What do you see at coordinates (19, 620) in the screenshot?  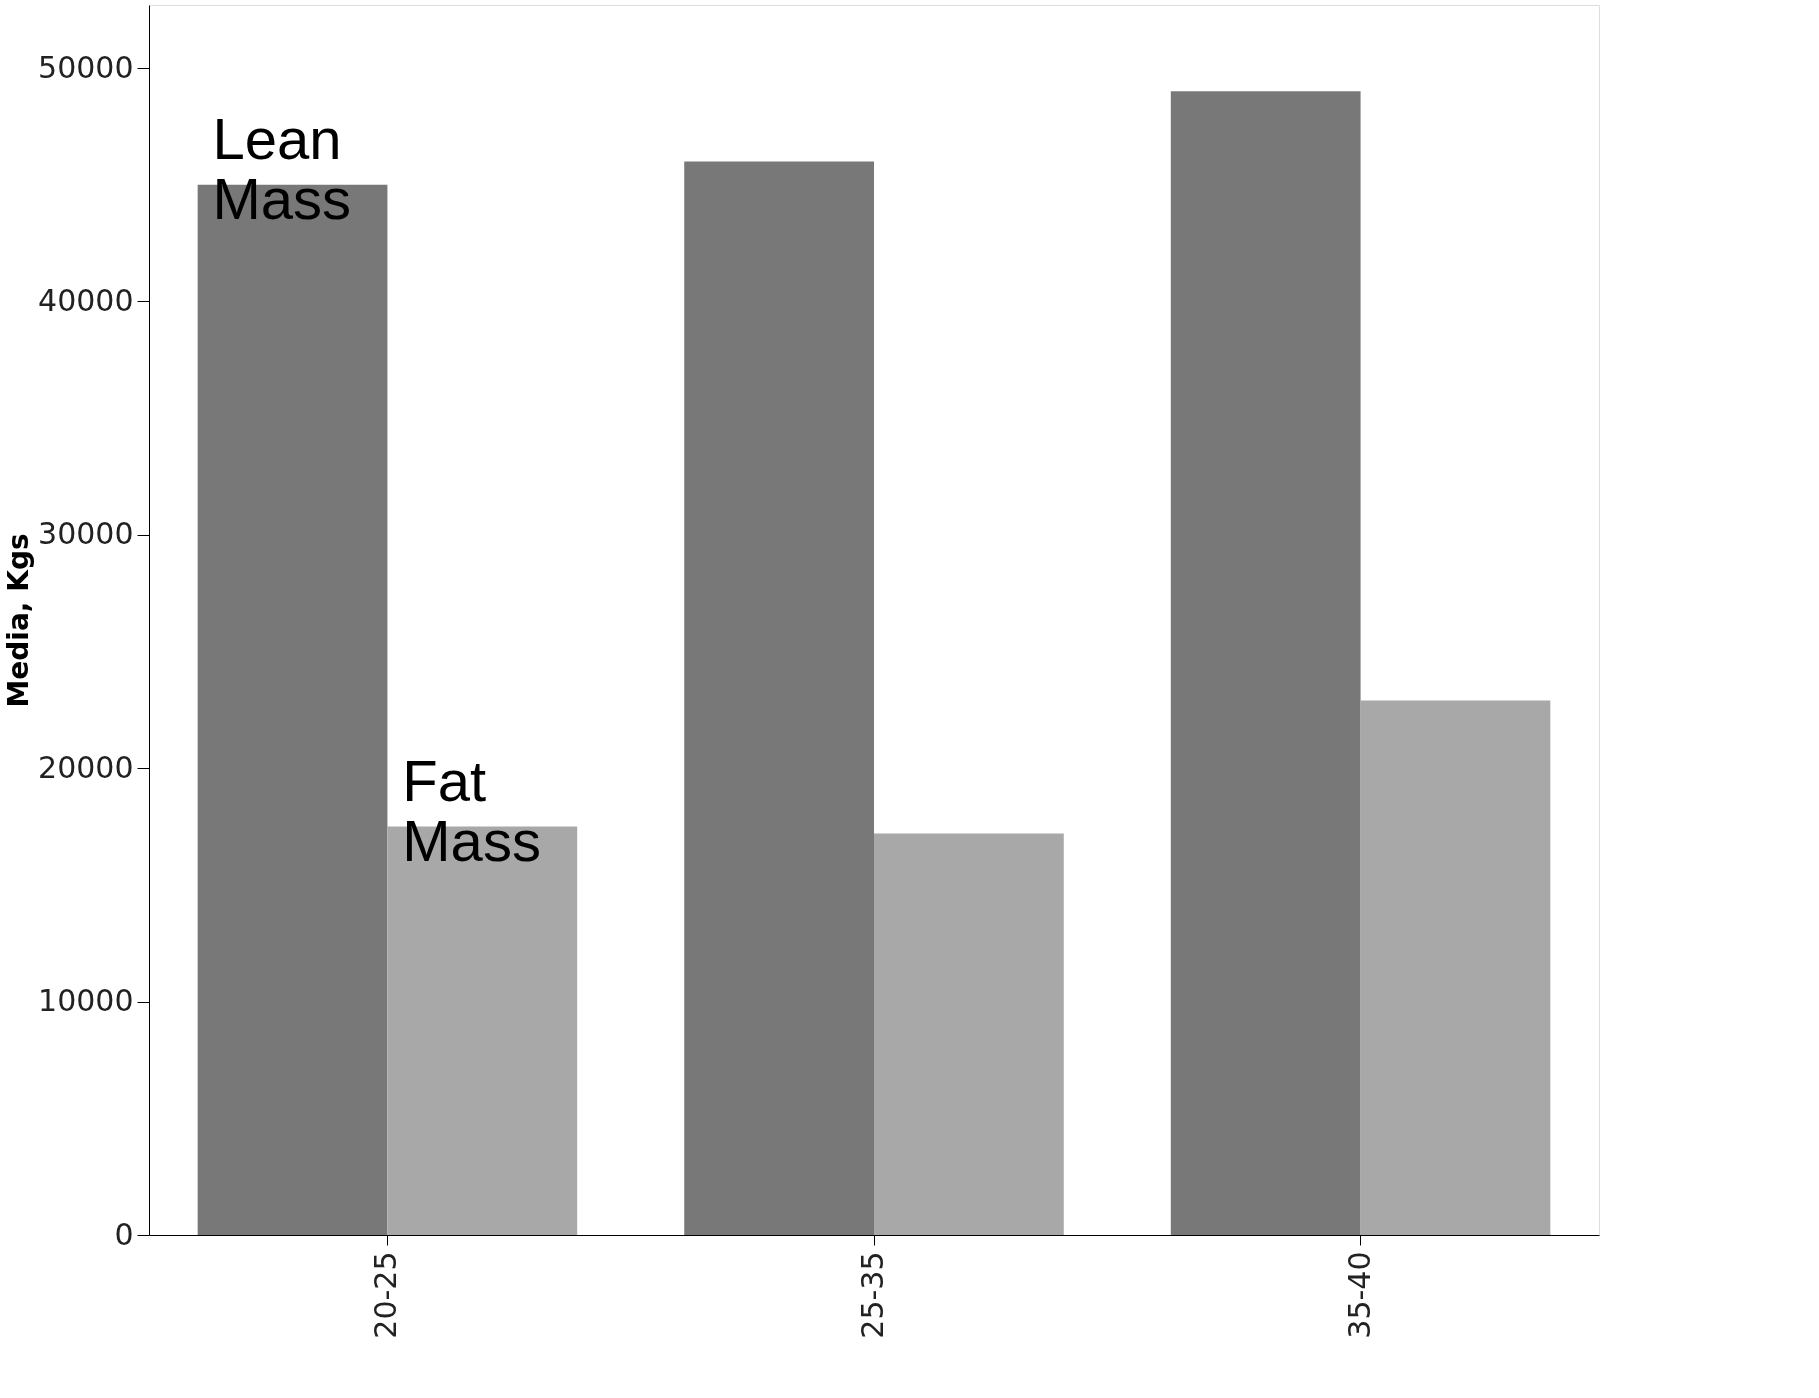 I see `y-axis-title: Media, Kgs` at bounding box center [19, 620].